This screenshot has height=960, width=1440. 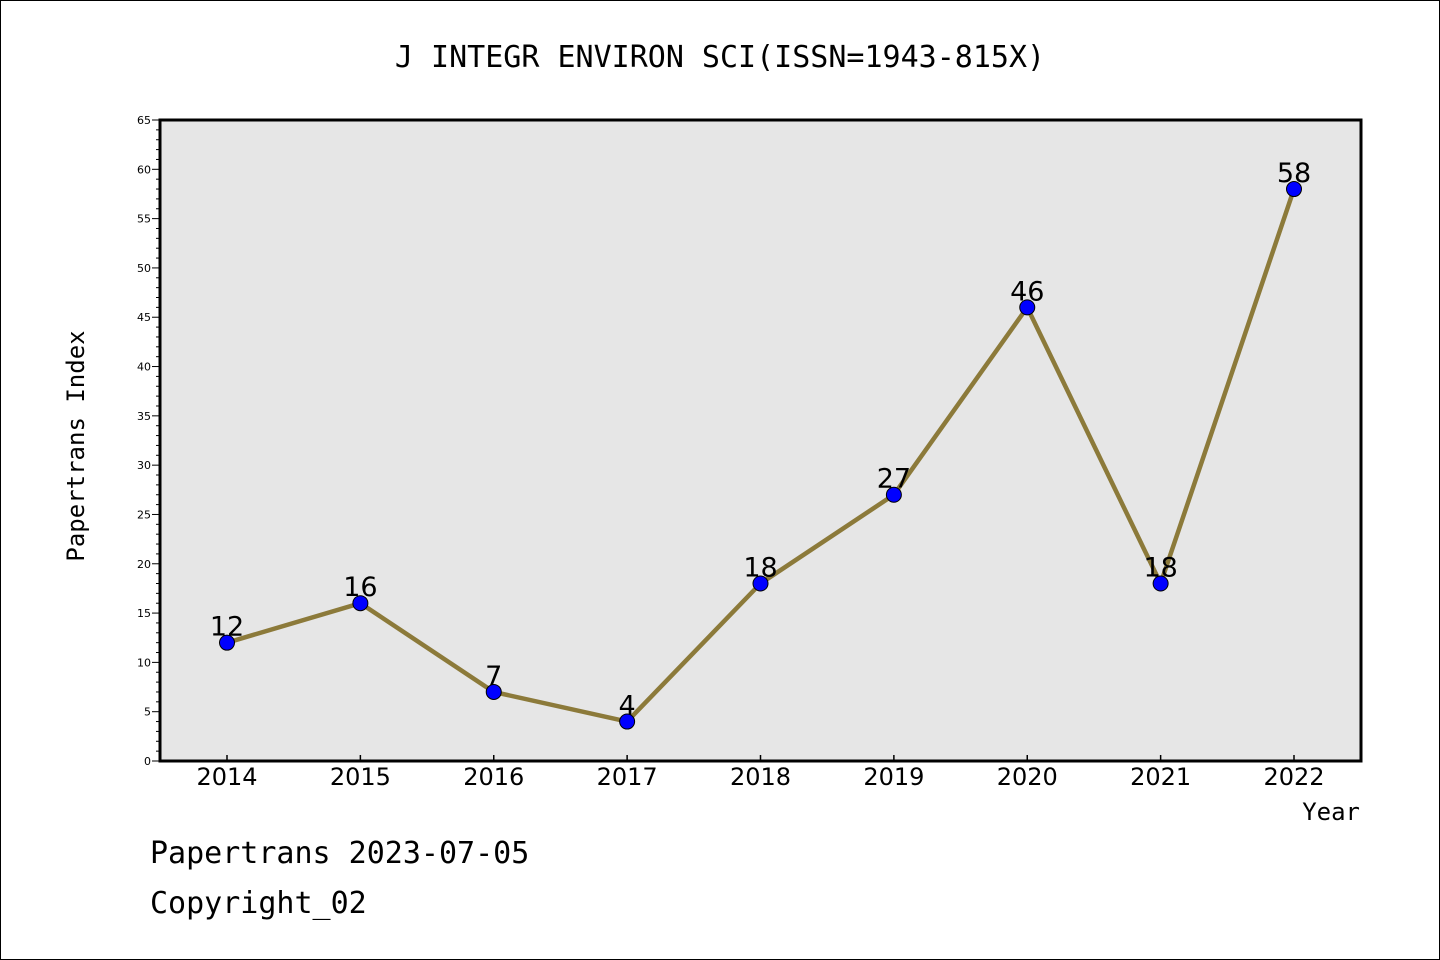 What do you see at coordinates (144, 120) in the screenshot?
I see `y-tick-label: 65` at bounding box center [144, 120].